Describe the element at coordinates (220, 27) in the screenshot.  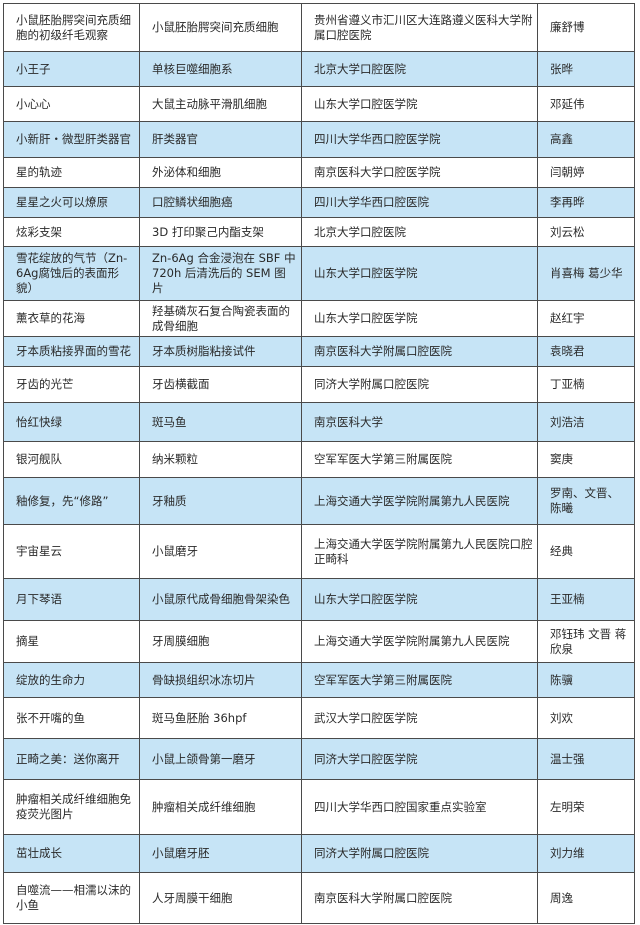
I see `cell-subject: 小鼠胚胎腭突间充质细胞` at that location.